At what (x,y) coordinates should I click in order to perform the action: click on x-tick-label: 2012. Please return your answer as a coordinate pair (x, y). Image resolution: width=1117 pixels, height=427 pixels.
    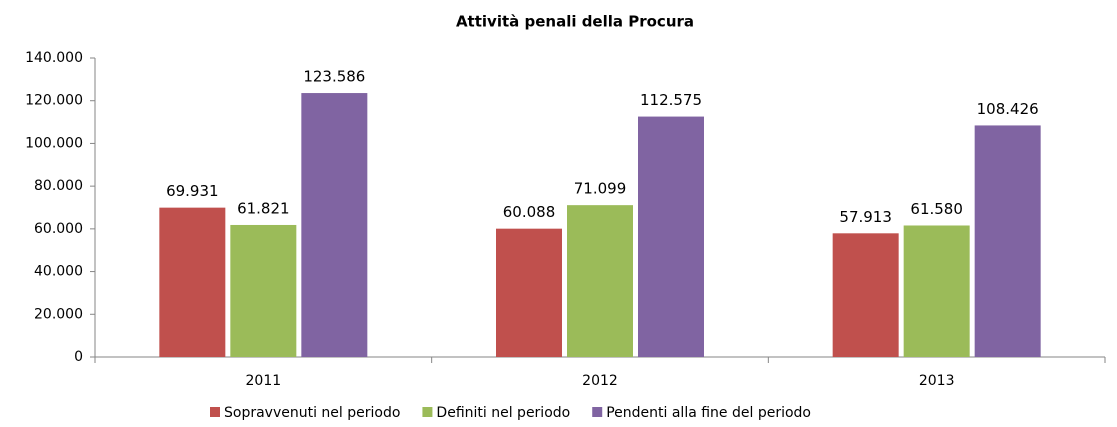
    Looking at the image, I should click on (600, 381).